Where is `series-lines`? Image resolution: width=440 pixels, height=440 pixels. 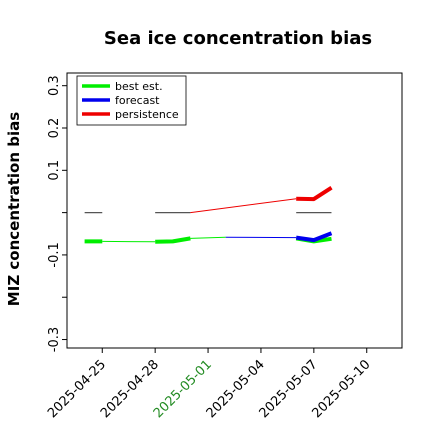 series-lines is located at coordinates (208, 215).